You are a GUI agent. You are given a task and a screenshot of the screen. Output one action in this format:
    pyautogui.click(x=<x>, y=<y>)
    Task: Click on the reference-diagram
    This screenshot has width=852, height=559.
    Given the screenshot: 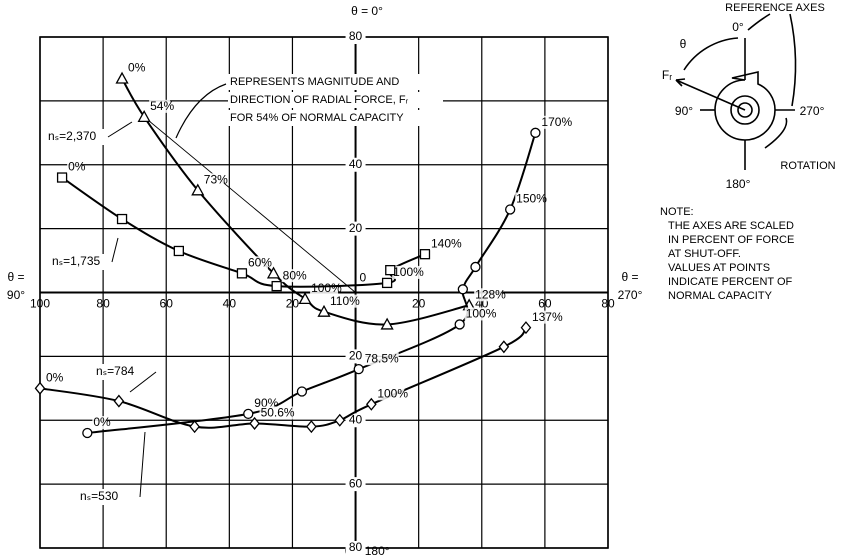 What is the action you would take?
    pyautogui.click(x=736, y=91)
    